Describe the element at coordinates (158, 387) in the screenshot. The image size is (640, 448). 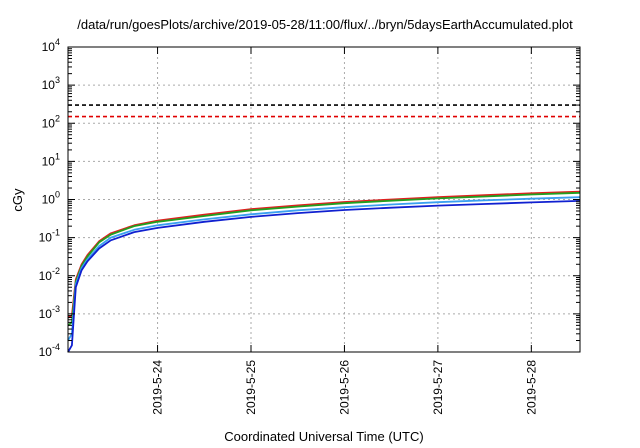
I see `x-tick-label: 2019-5-24` at that location.